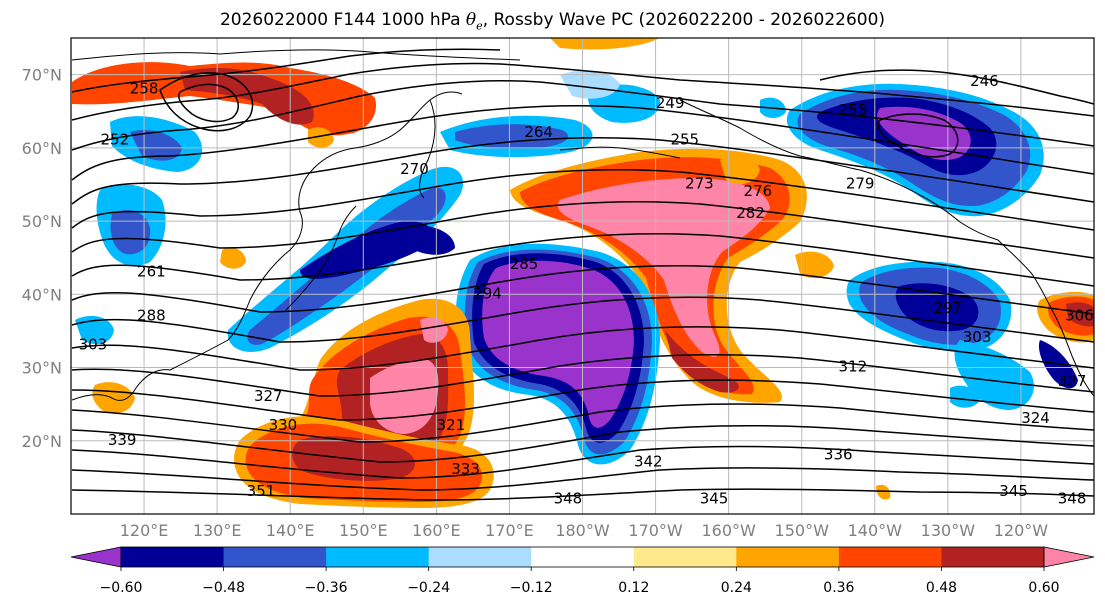  What do you see at coordinates (699, 183) in the screenshot?
I see `contour-label: 273` at bounding box center [699, 183].